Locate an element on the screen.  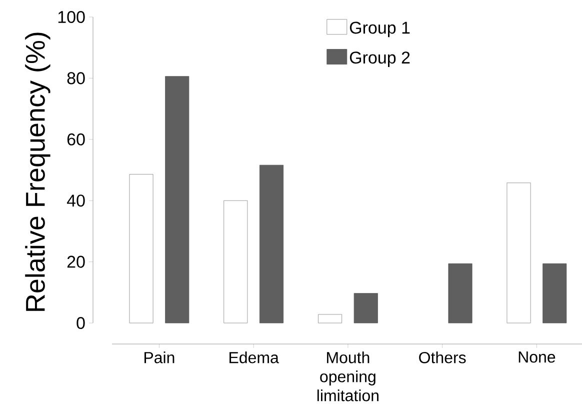
y-tick-label: 60 is located at coordinates (76, 139).